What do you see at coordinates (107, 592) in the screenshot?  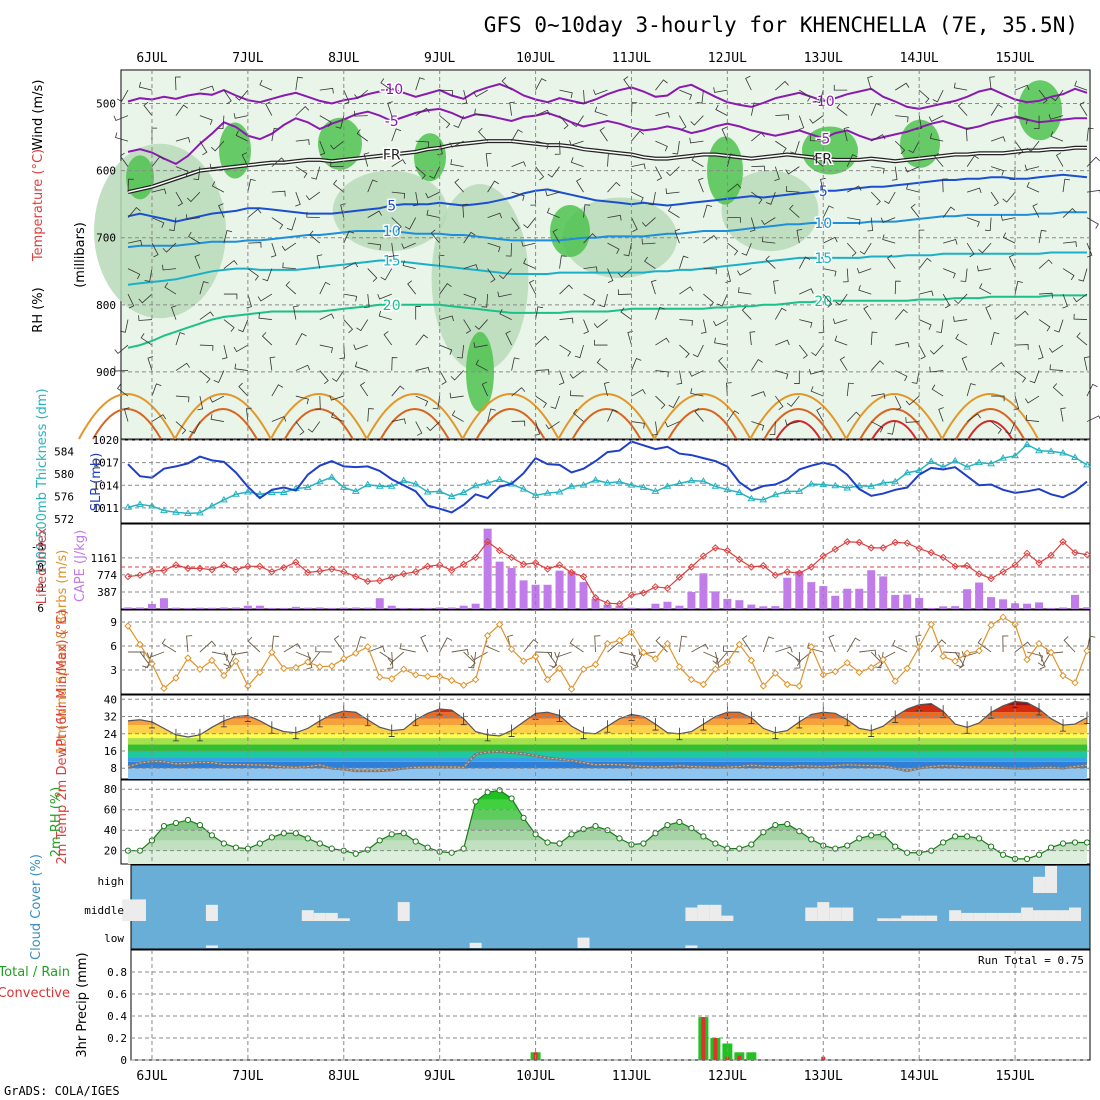 I see `cape-tick-label: 387` at bounding box center [107, 592].